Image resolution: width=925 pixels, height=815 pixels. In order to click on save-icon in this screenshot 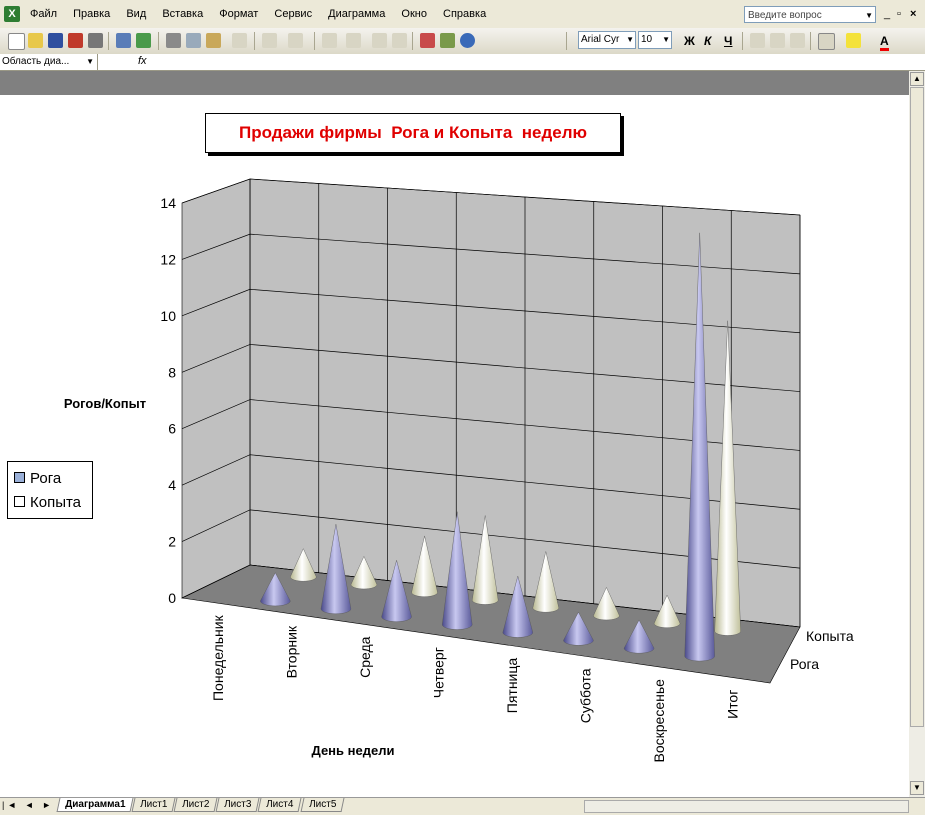, I will do `click(55, 40)`.